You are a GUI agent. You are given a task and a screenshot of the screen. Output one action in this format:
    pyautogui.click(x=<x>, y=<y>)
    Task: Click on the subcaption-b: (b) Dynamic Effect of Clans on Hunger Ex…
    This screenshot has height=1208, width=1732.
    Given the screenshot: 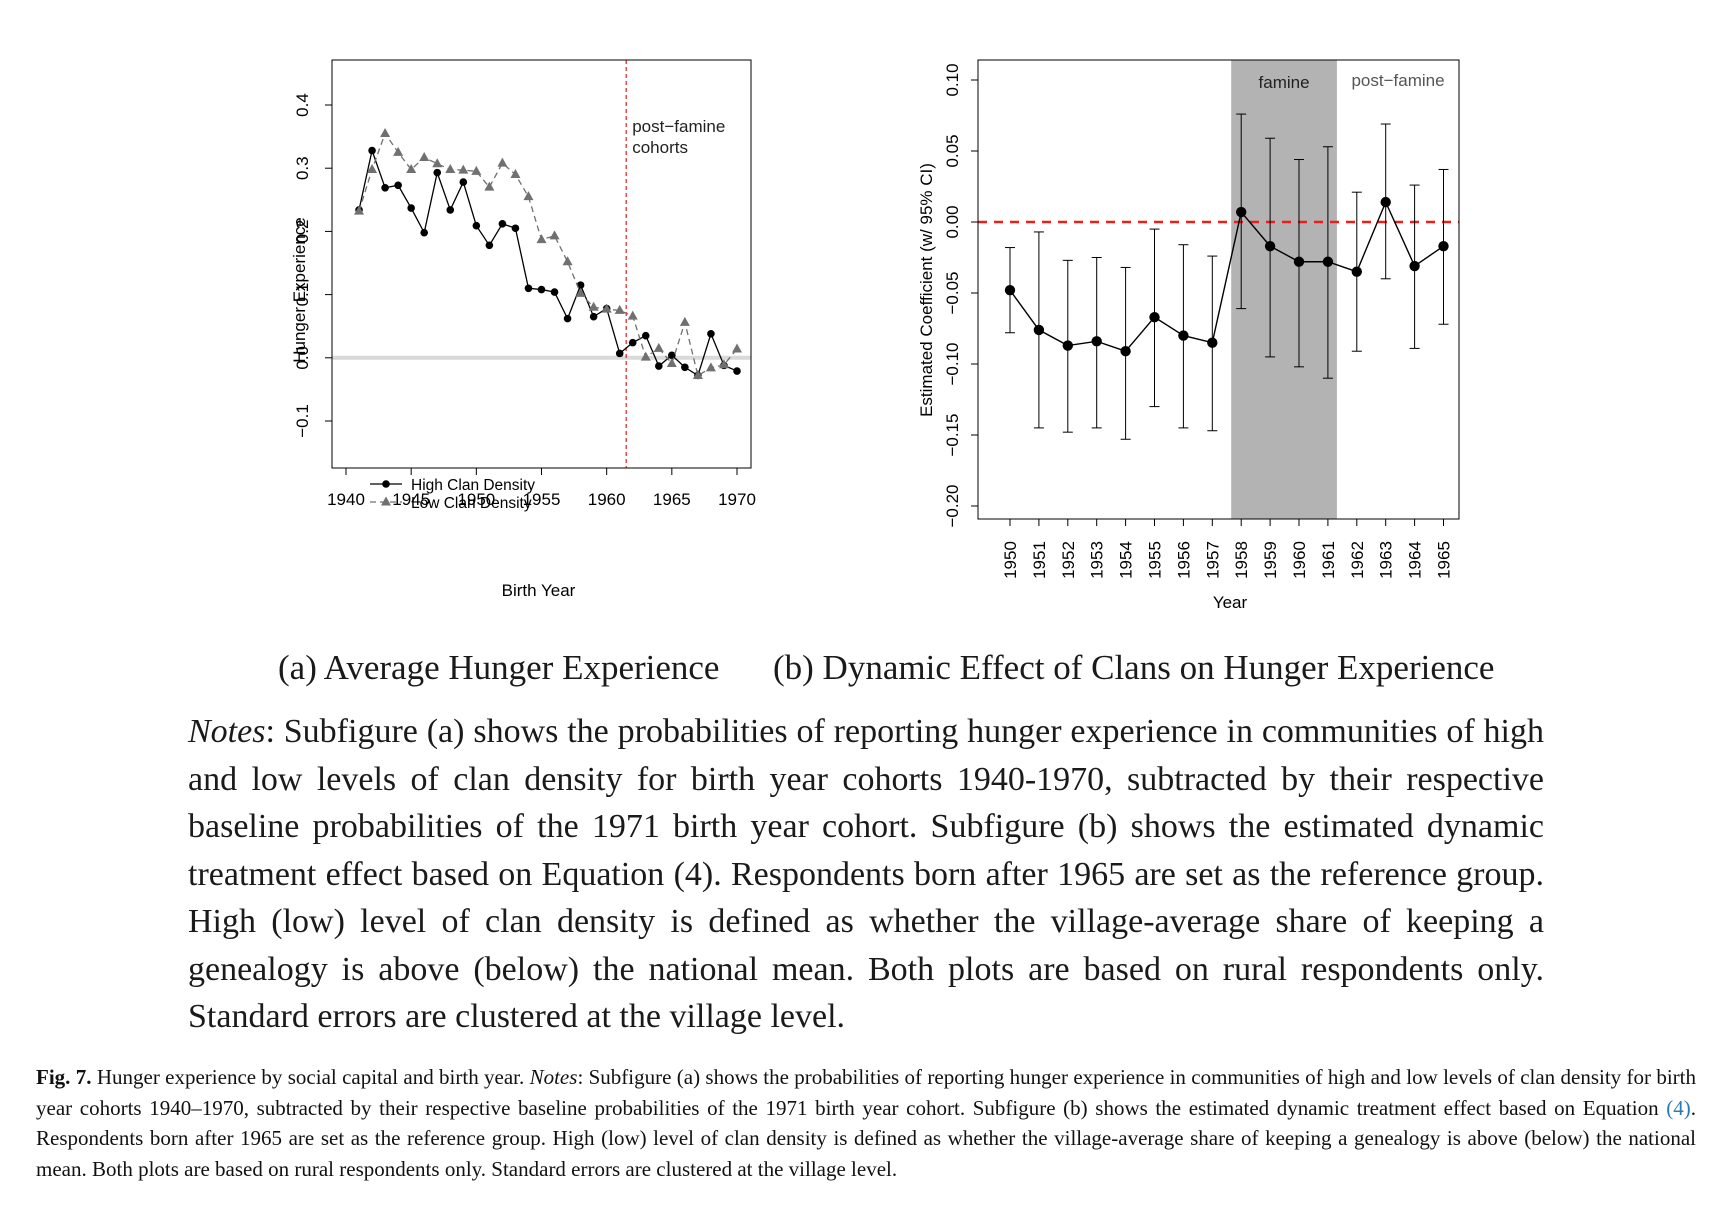 What is the action you would take?
    pyautogui.click(x=1134, y=667)
    